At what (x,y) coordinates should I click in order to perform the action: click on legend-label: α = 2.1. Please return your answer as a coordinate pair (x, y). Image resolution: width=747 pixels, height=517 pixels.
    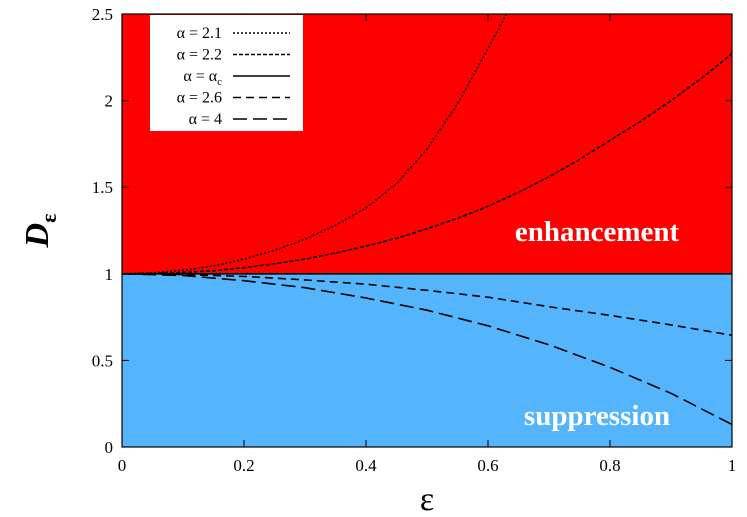
    Looking at the image, I should click on (199, 33).